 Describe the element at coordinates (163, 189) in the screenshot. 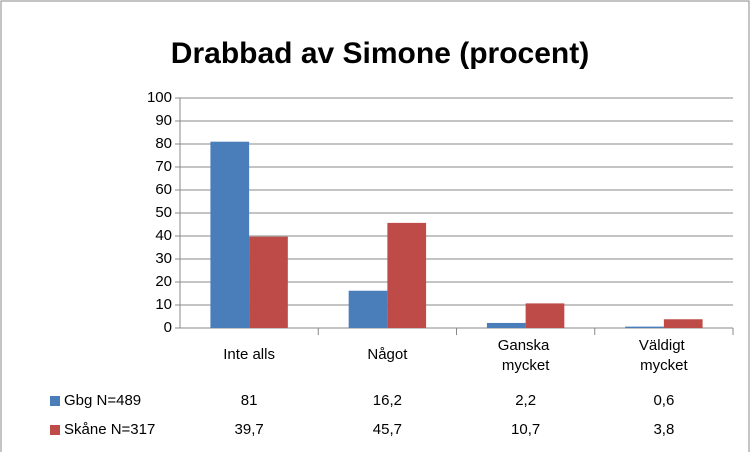

I see `y-tick-label: 60` at that location.